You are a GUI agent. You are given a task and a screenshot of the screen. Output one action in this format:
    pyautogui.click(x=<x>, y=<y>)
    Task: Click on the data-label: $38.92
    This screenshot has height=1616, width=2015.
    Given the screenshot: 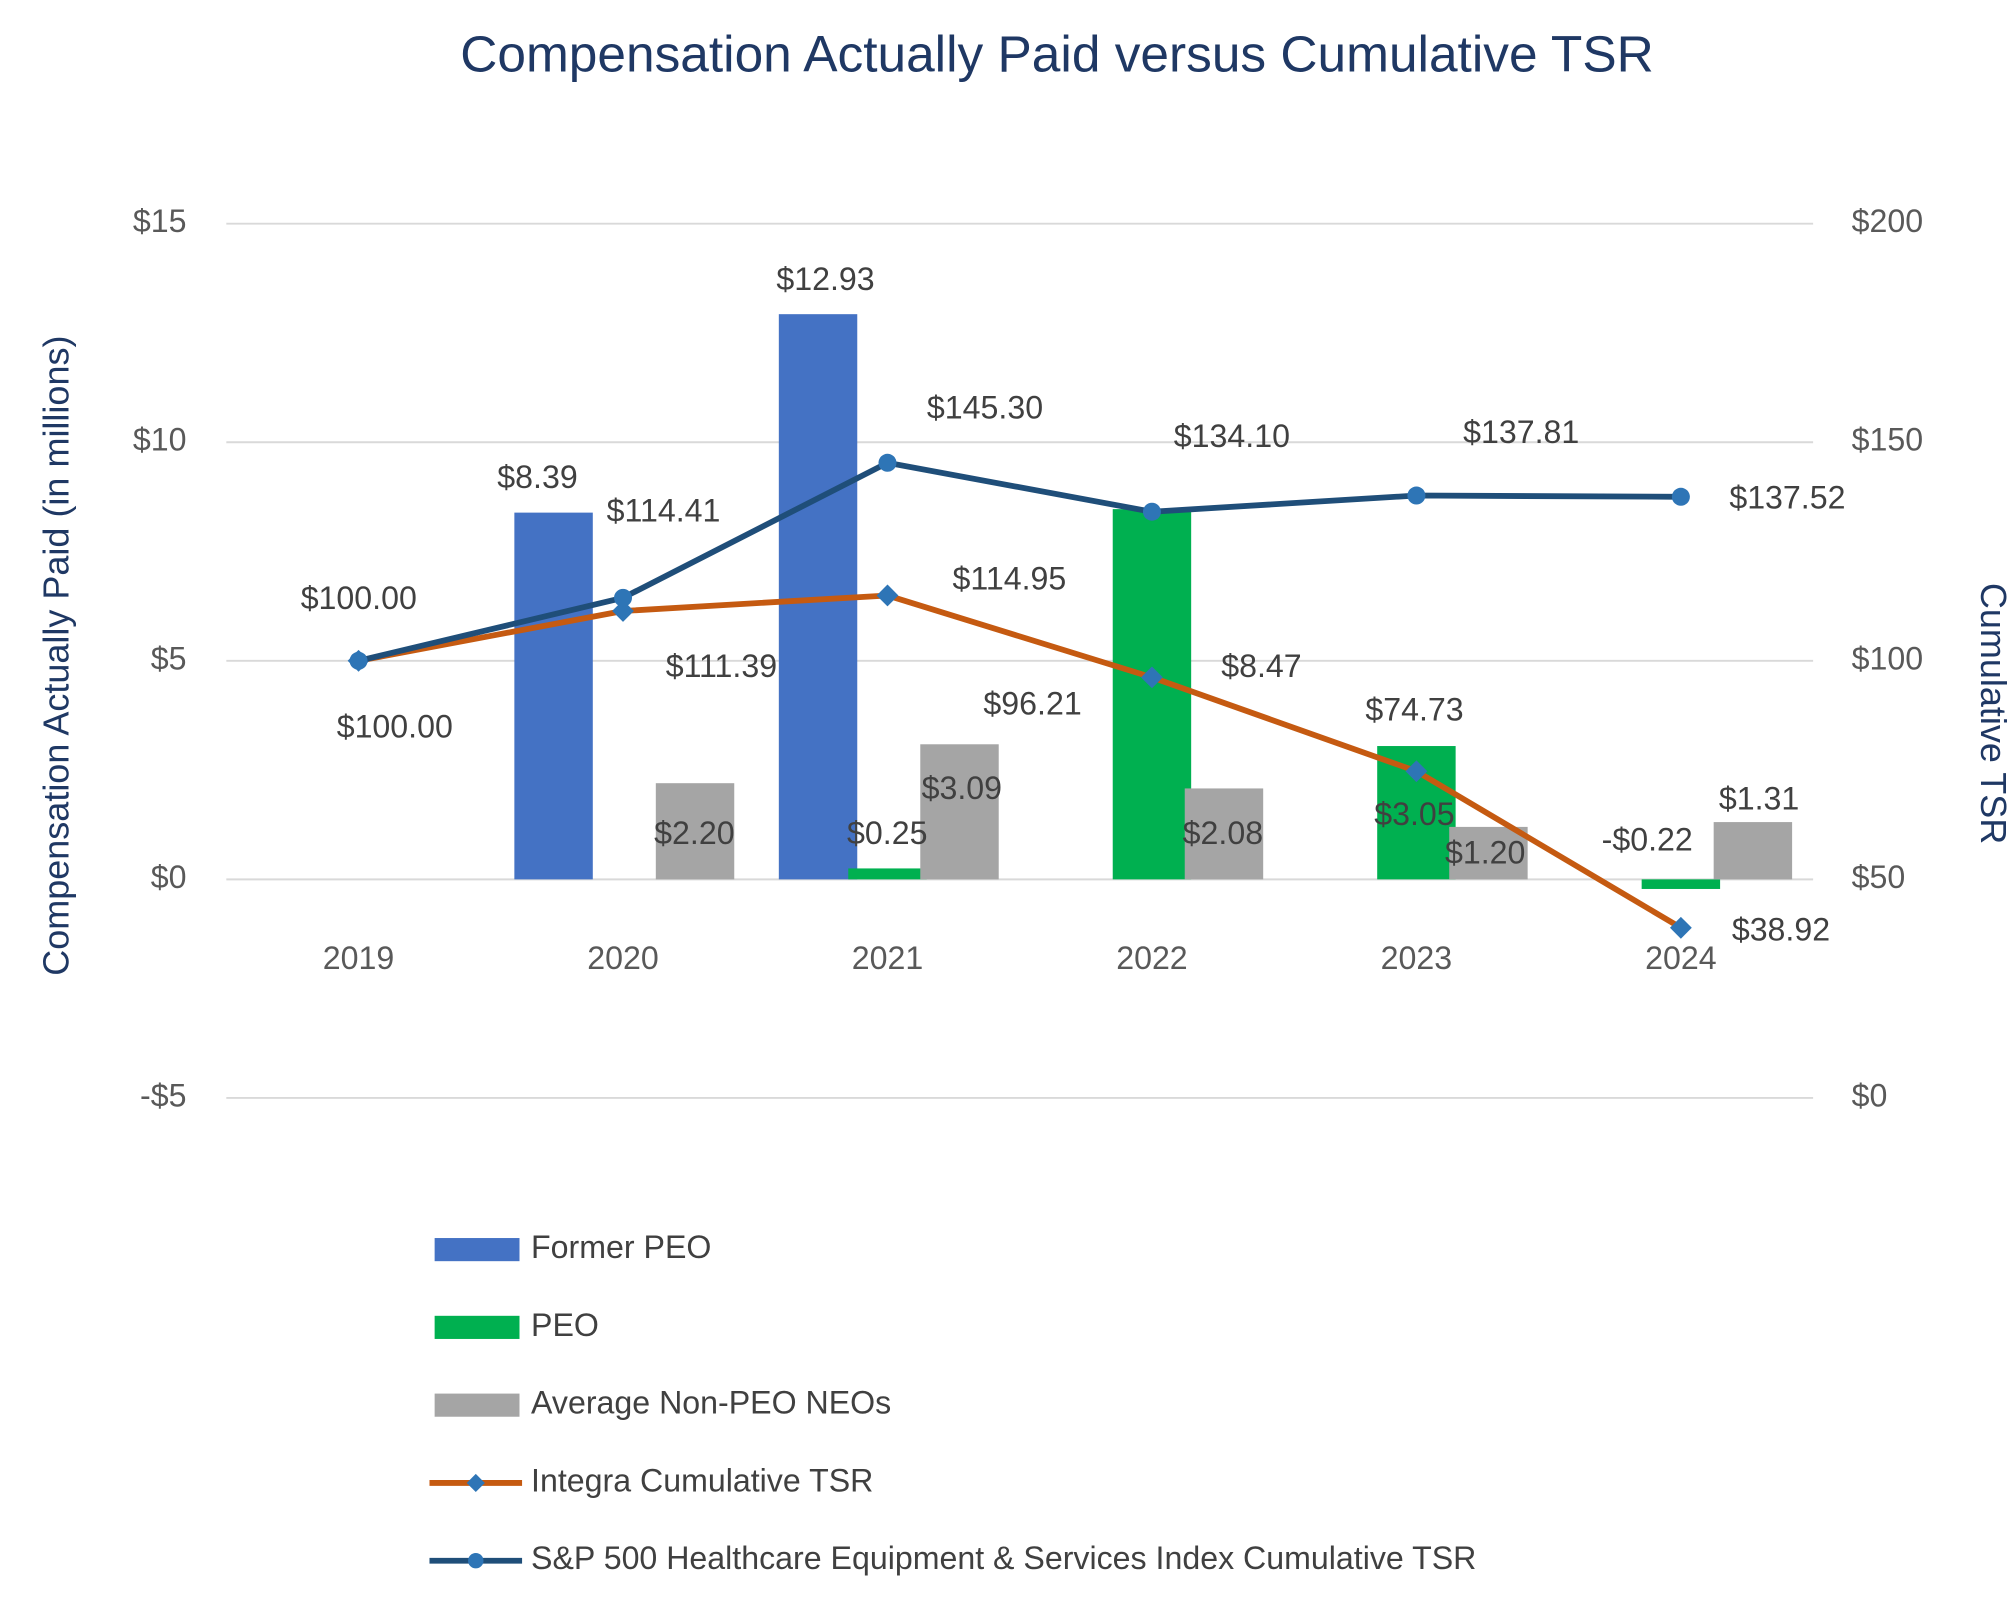 What is the action you would take?
    pyautogui.click(x=1781, y=930)
    